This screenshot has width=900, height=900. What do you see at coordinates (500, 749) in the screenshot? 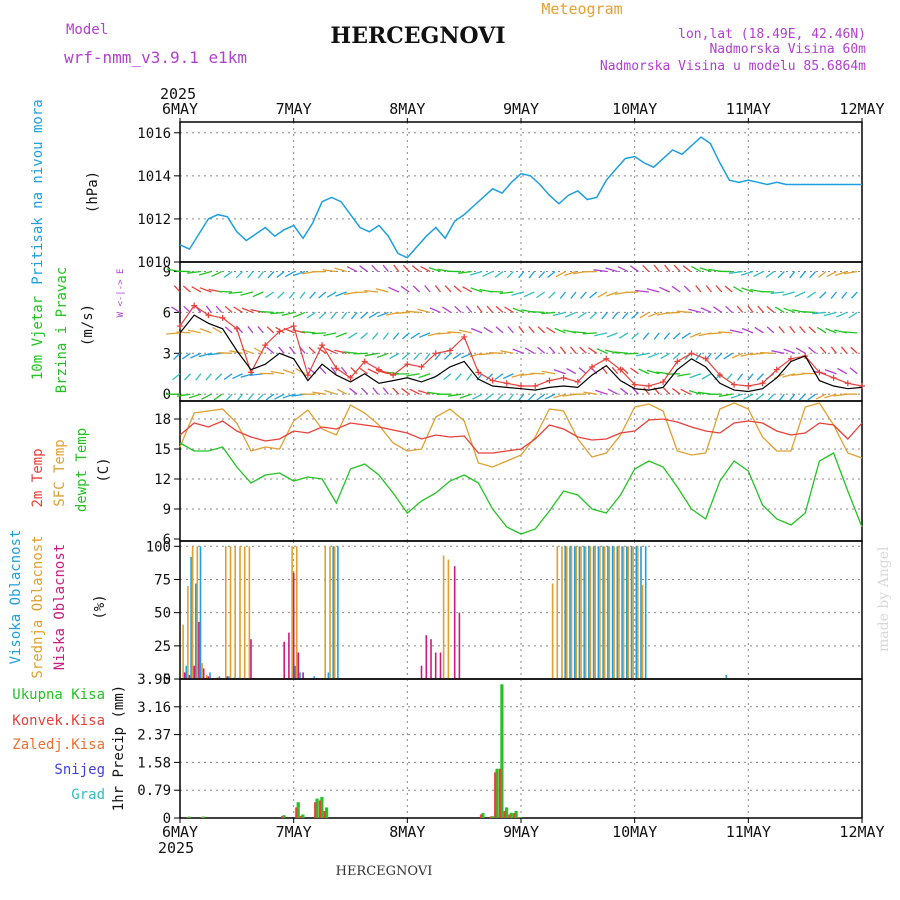
I see `precip-panel: 0 0.79 1.58 2.37 3.16 3.95` at bounding box center [500, 749].